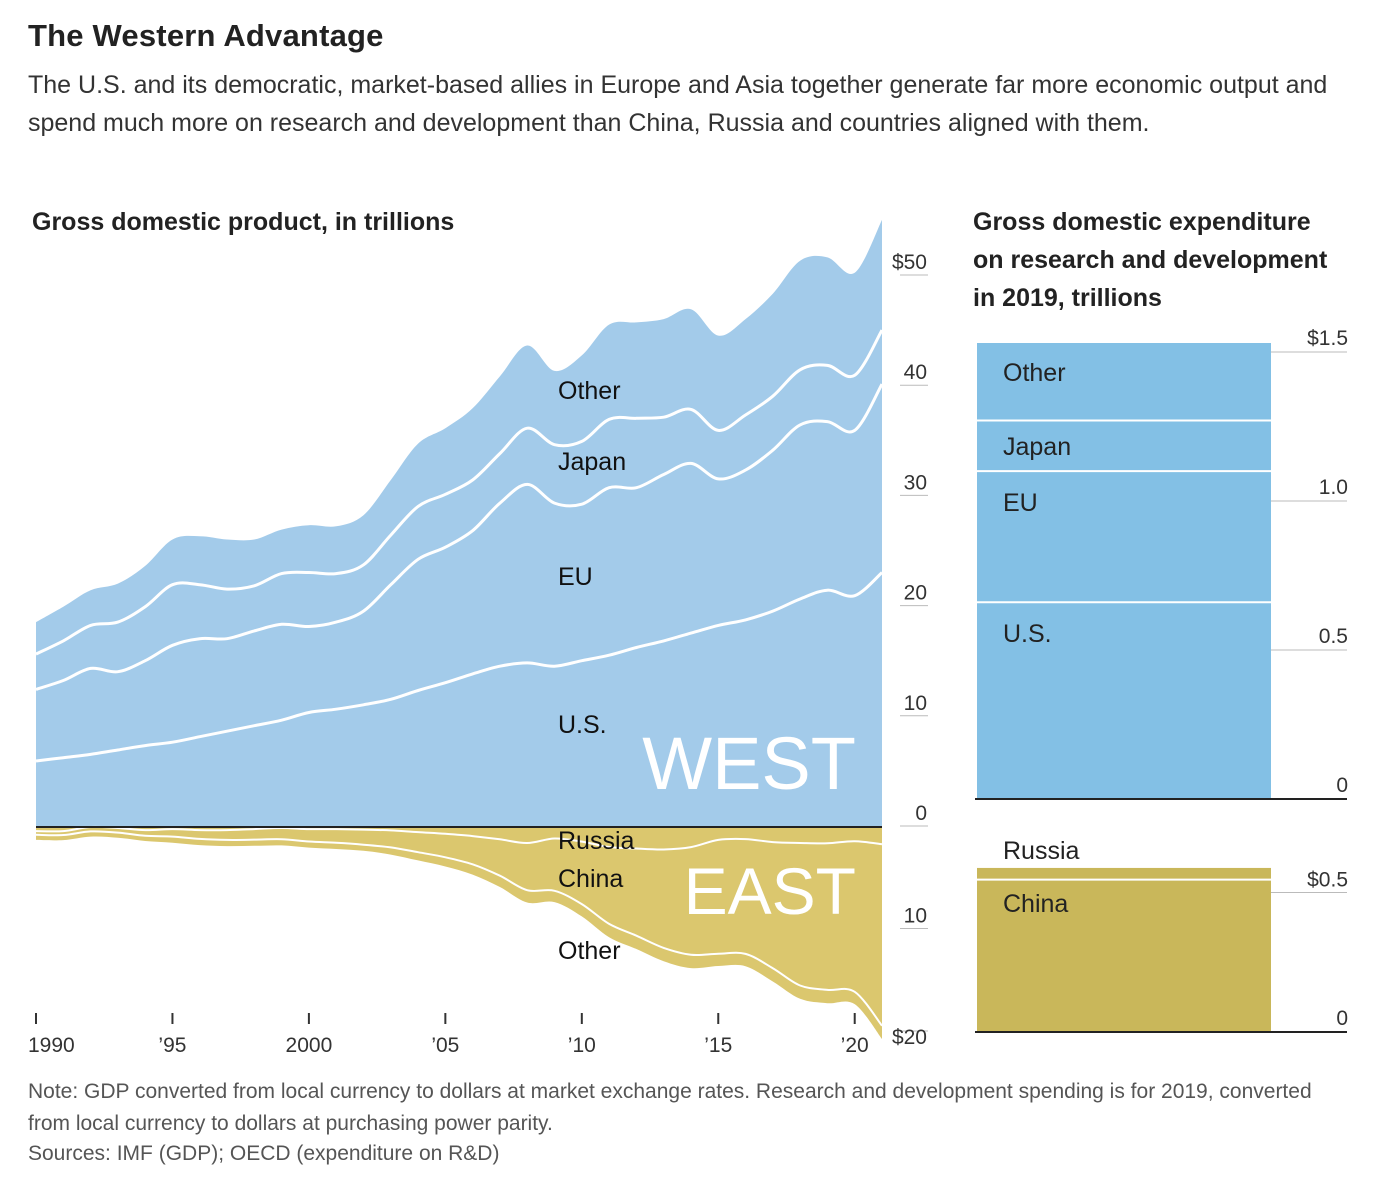 Image resolution: width=1386 pixels, height=1200 pixels. I want to click on rd-bar-other-label: Other, so click(1034, 373).